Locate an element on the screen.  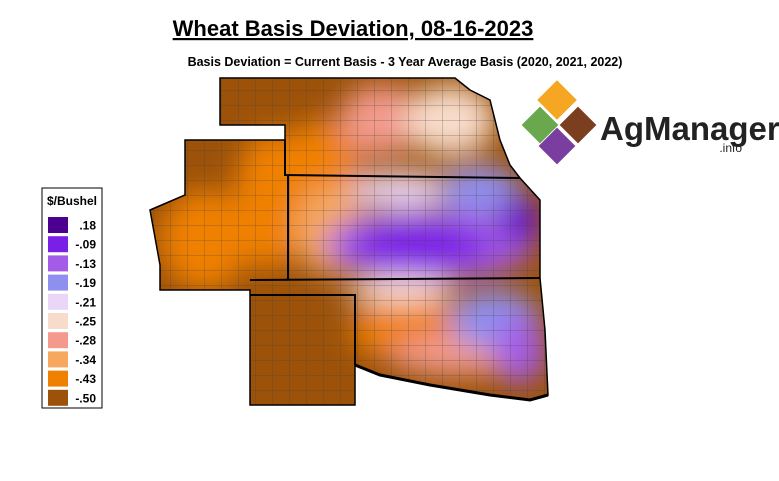
legend-label: -.19 is located at coordinates (85, 283).